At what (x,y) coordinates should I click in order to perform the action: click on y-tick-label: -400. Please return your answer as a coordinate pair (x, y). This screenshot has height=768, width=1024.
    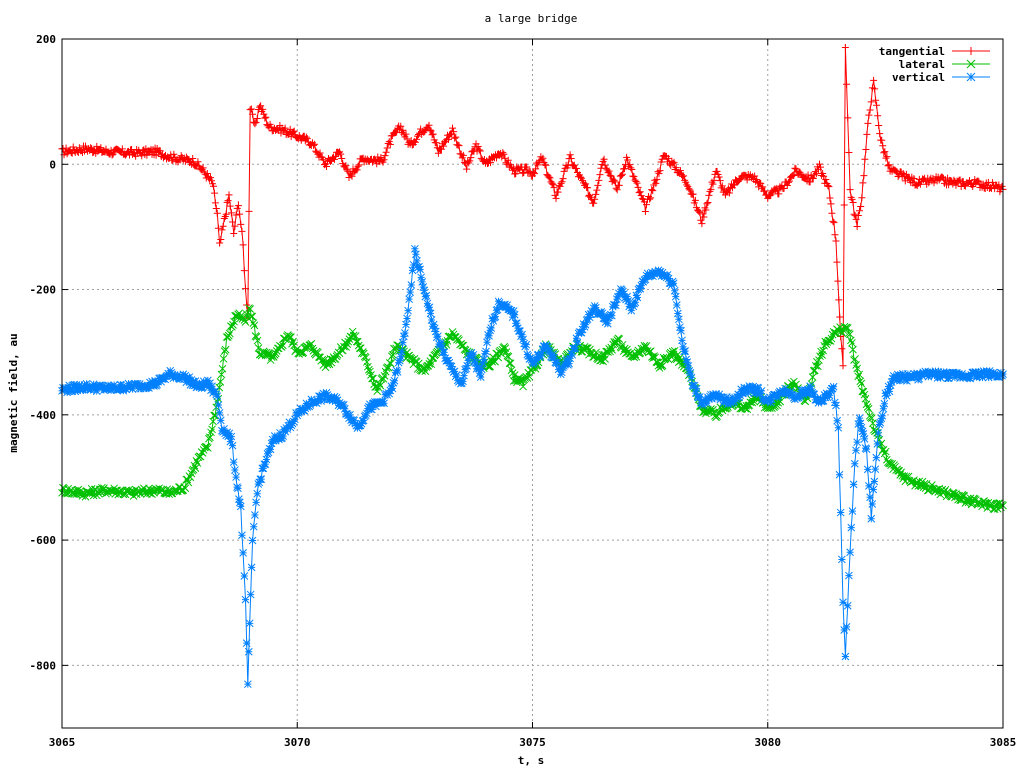
    Looking at the image, I should click on (43, 415).